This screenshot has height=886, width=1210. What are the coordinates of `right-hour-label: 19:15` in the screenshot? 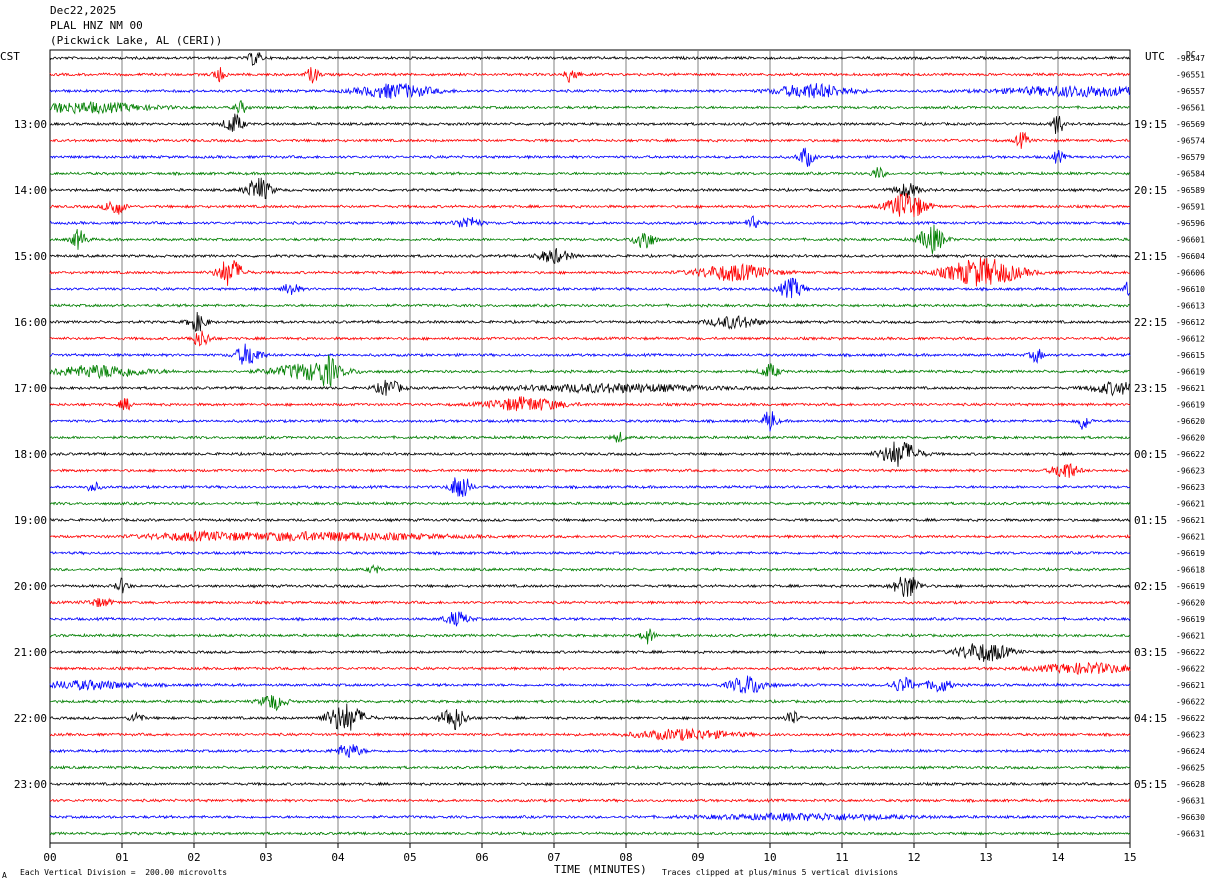 It's located at (1150, 124).